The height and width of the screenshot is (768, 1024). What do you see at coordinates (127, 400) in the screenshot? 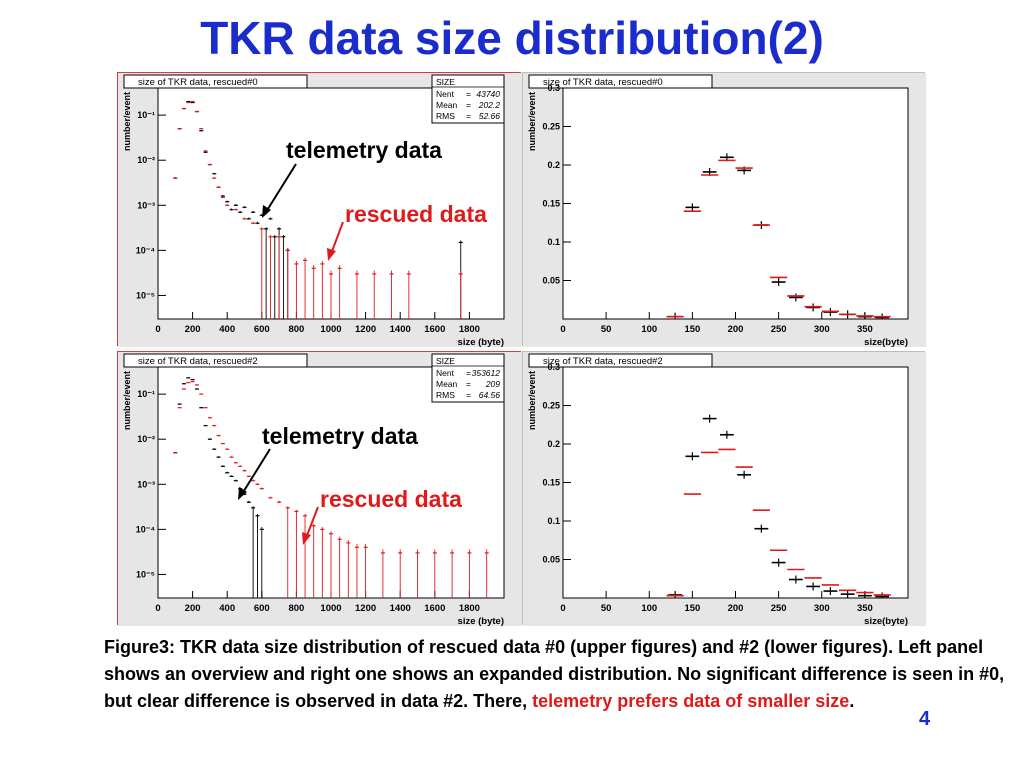
I see `y-axis-label: number/event` at bounding box center [127, 400].